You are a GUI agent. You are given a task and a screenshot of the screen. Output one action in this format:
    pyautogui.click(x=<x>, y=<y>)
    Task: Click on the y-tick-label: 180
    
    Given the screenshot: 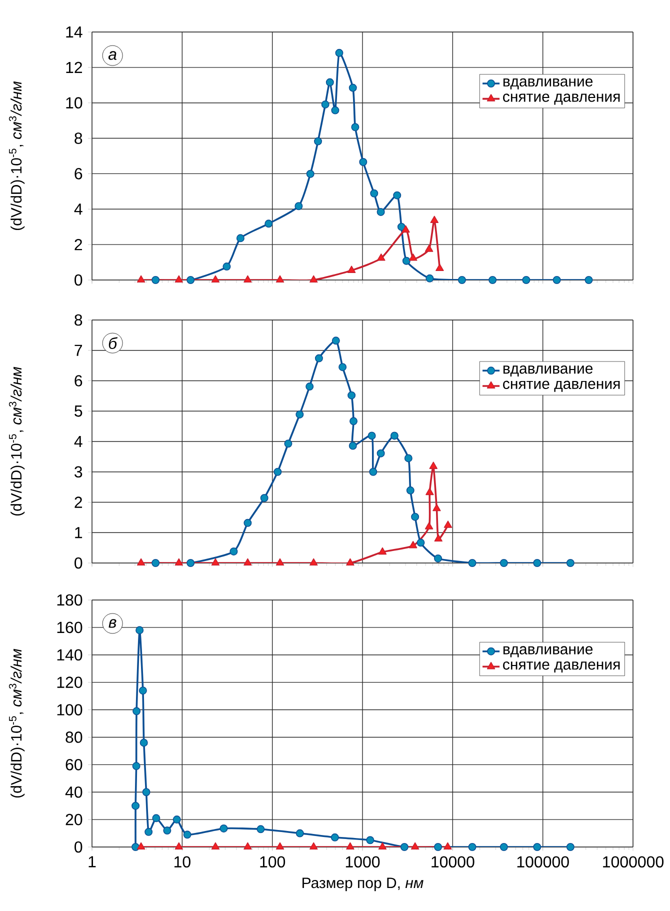 What is the action you would take?
    pyautogui.click(x=69, y=600)
    